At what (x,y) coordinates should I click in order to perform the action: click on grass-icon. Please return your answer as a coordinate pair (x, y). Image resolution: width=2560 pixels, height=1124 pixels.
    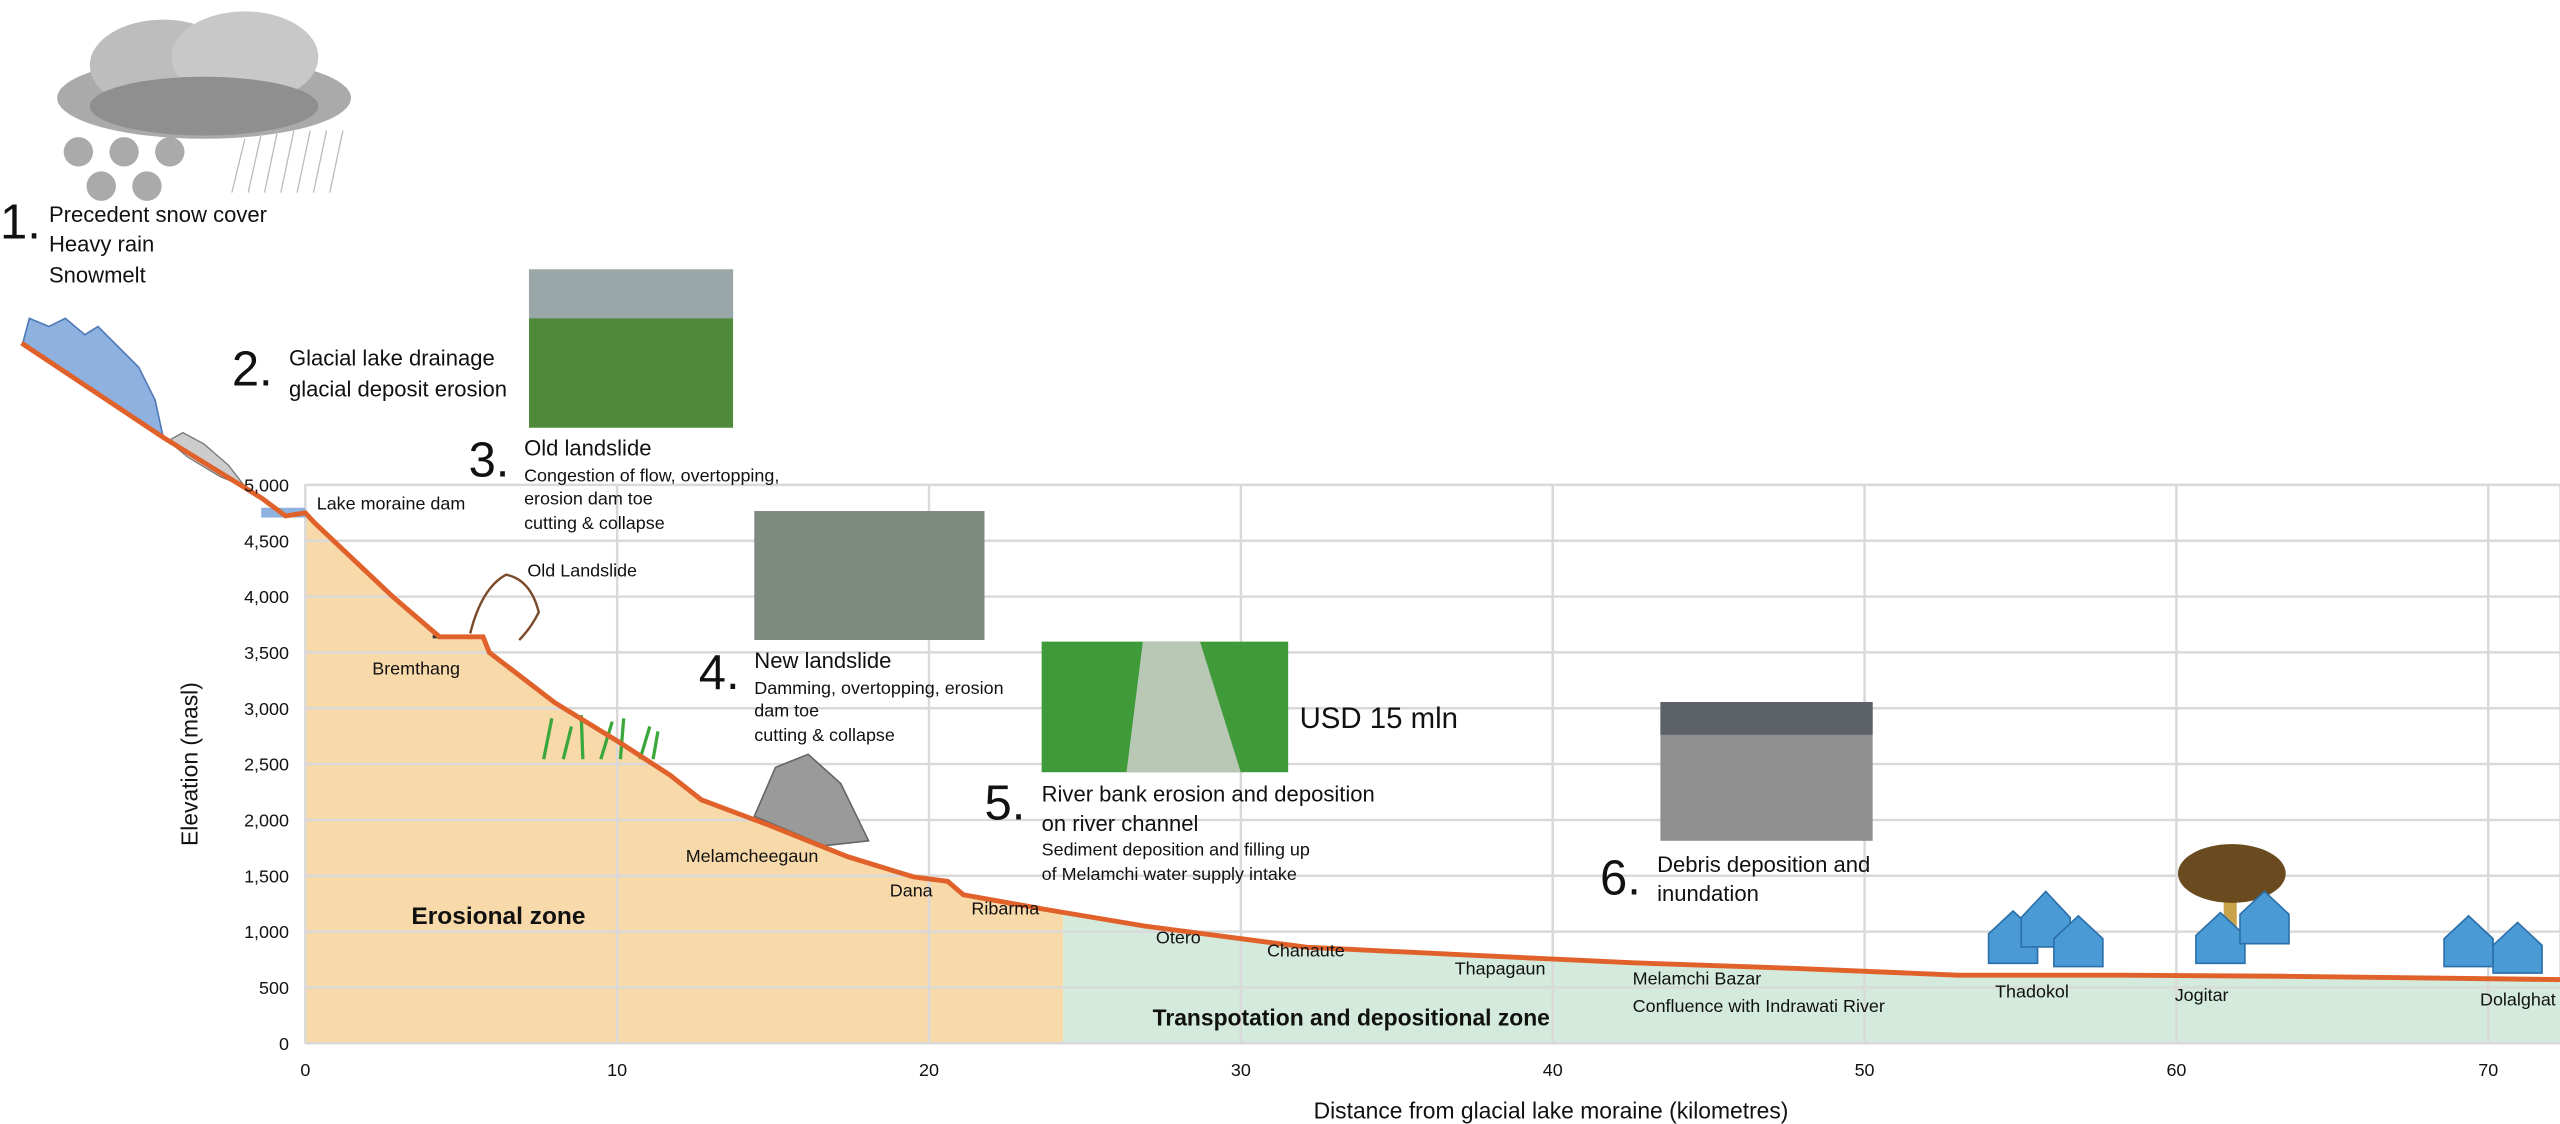
    Looking at the image, I should click on (601, 737).